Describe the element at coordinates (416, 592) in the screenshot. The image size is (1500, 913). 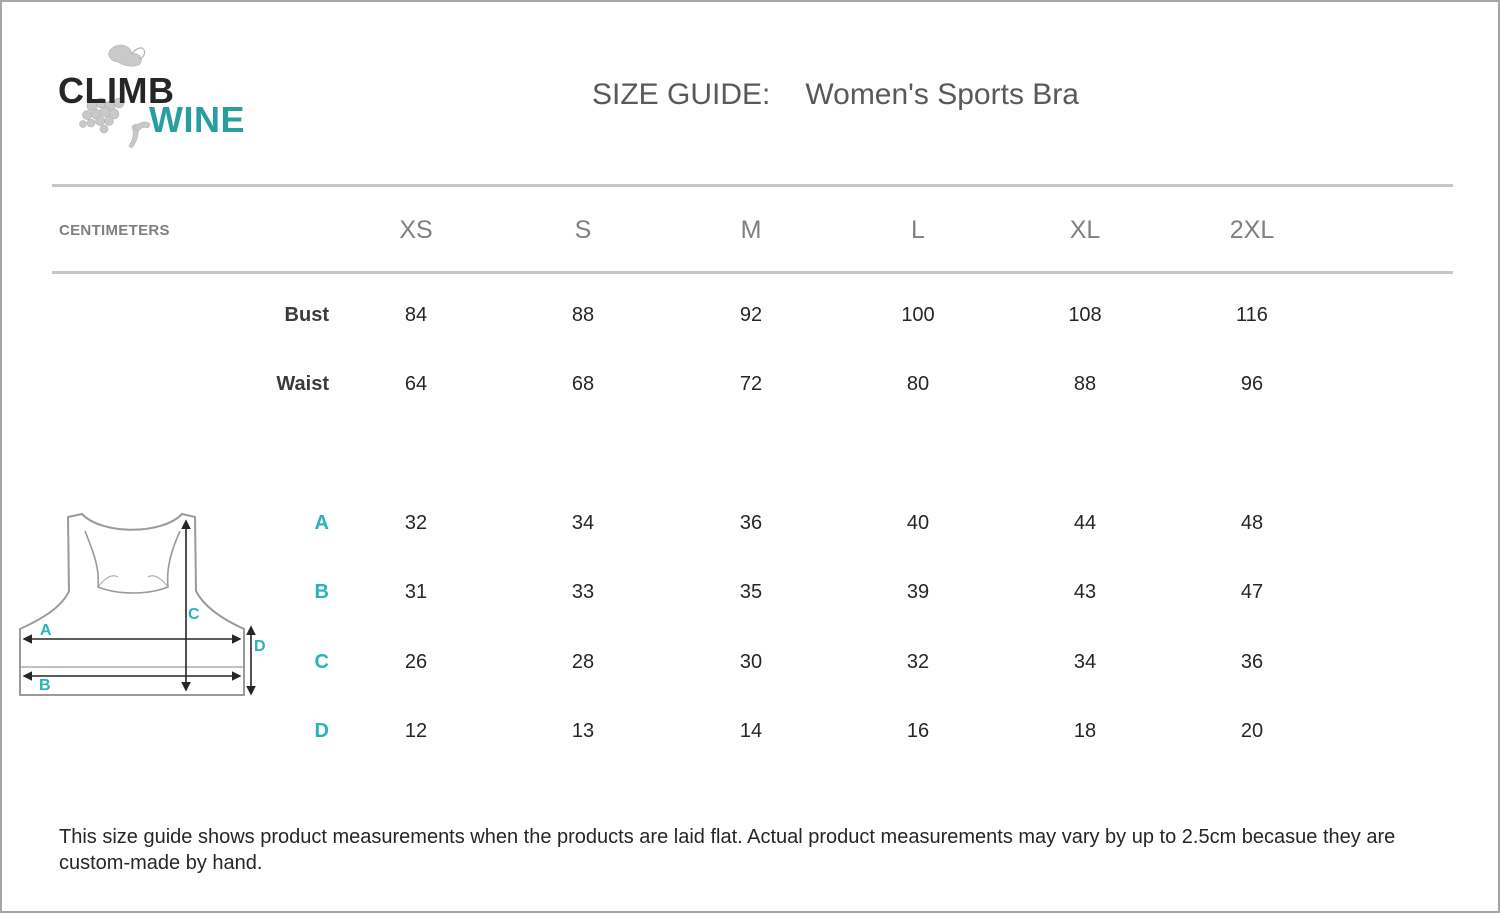
I see `table-cell: 31` at that location.